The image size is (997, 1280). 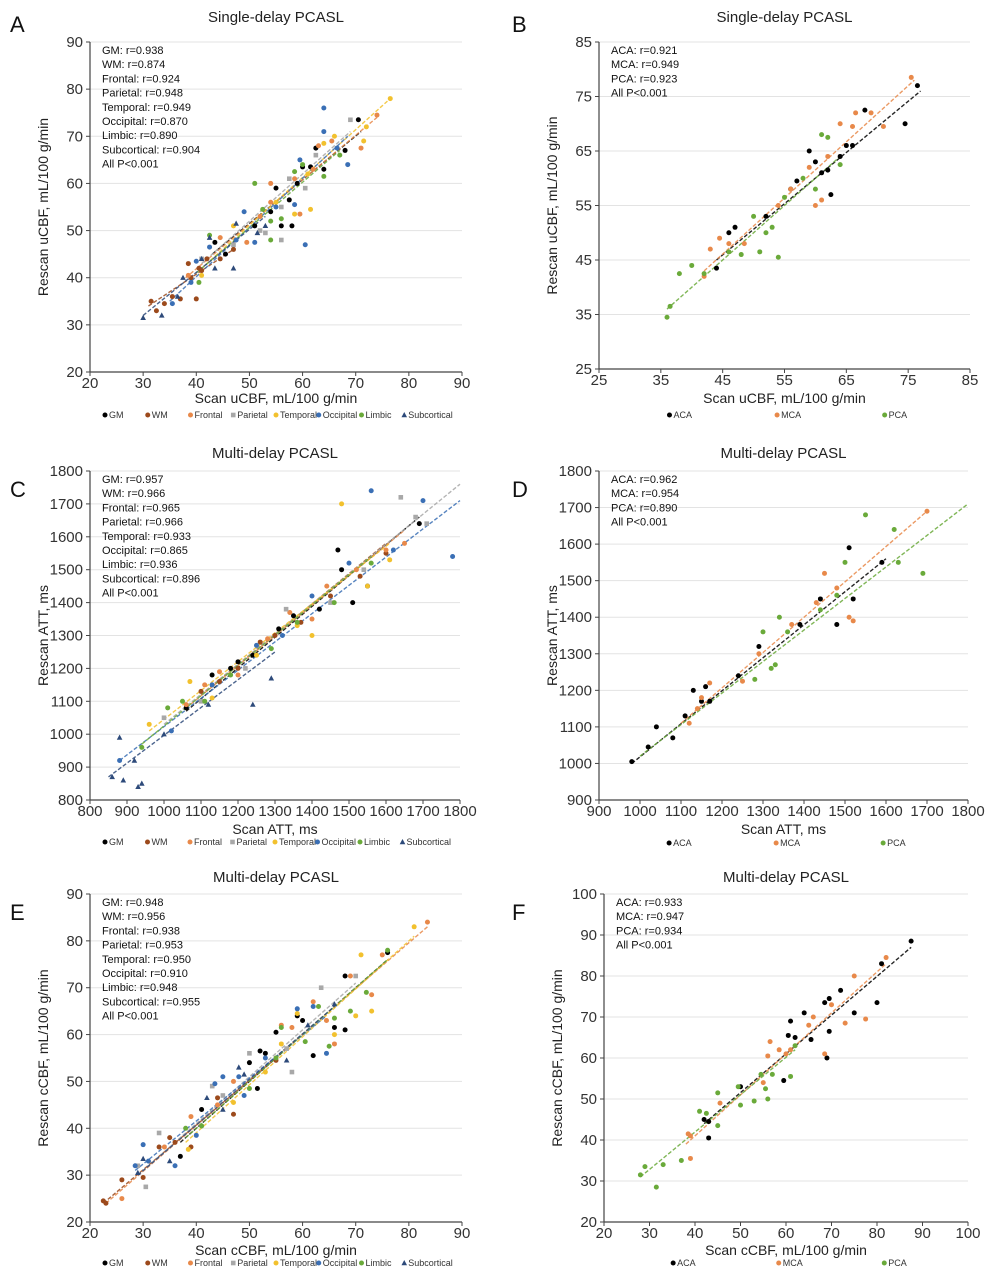 What do you see at coordinates (66, 603) in the screenshot?
I see `y-tick-label: 1400` at bounding box center [66, 603].